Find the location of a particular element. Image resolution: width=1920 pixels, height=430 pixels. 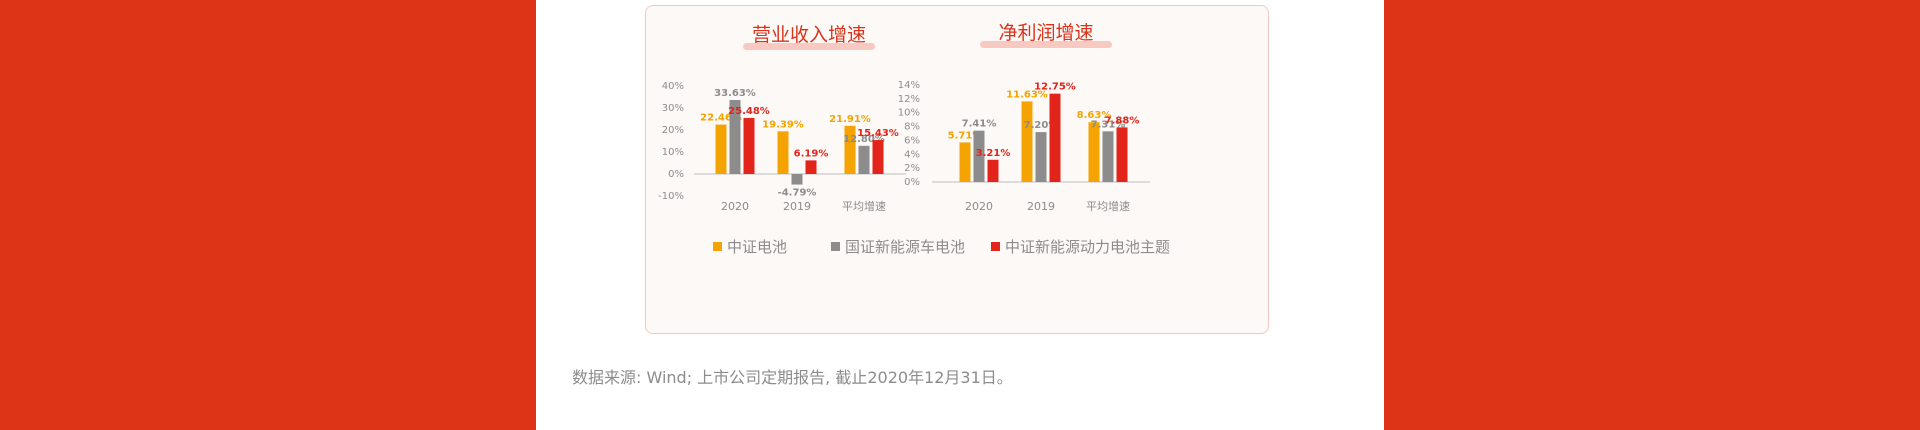

data-label: 7.20% is located at coordinates (1041, 125).